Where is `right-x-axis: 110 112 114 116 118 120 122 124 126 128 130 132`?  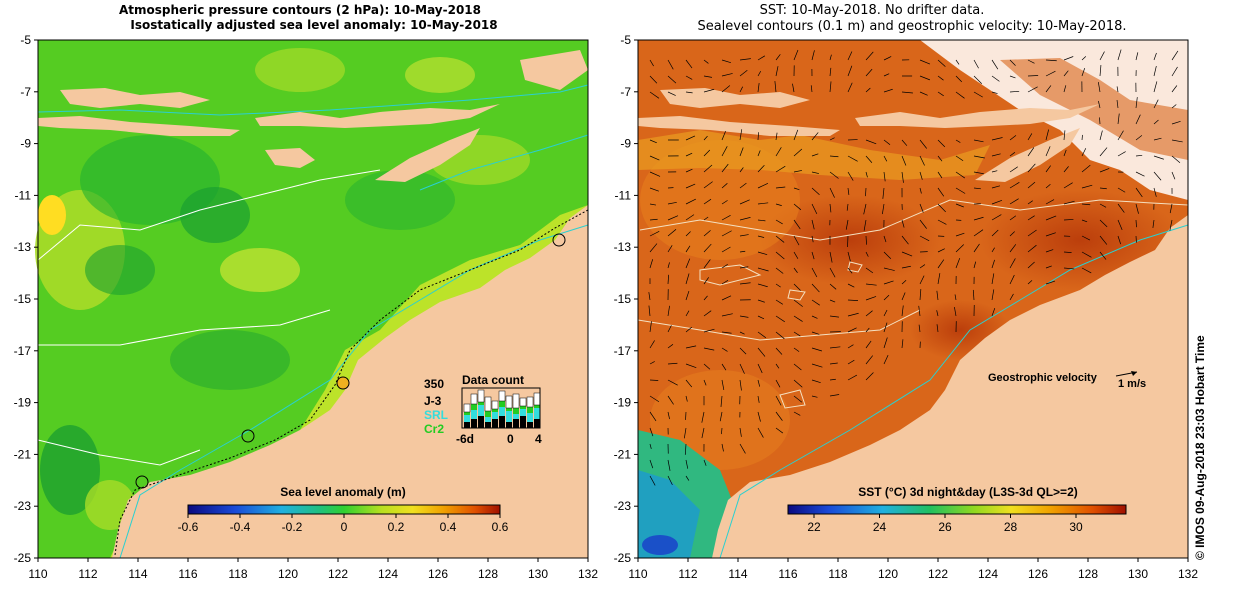 right-x-axis: 110 112 114 116 118 120 122 124 126 128 130 132 is located at coordinates (913, 569).